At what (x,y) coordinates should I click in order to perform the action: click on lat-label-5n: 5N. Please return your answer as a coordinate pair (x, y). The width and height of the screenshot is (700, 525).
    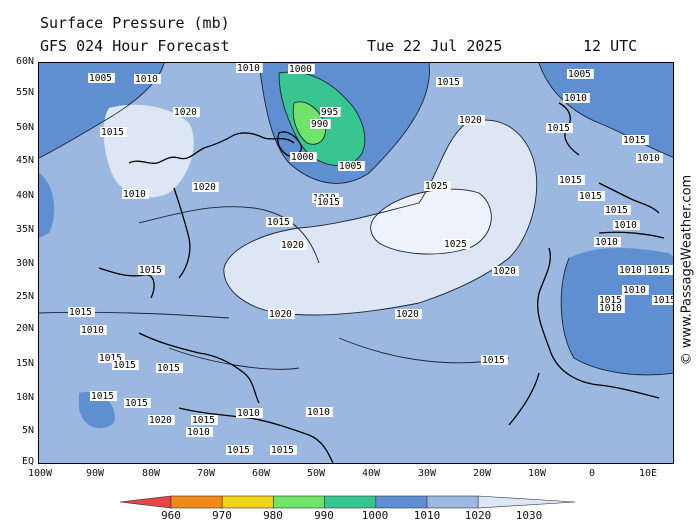
    Looking at the image, I should click on (27, 430).